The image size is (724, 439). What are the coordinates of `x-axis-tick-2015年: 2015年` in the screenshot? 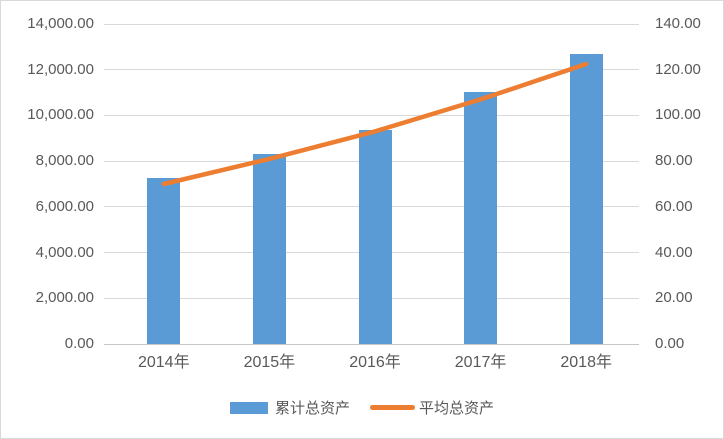 It's located at (269, 362).